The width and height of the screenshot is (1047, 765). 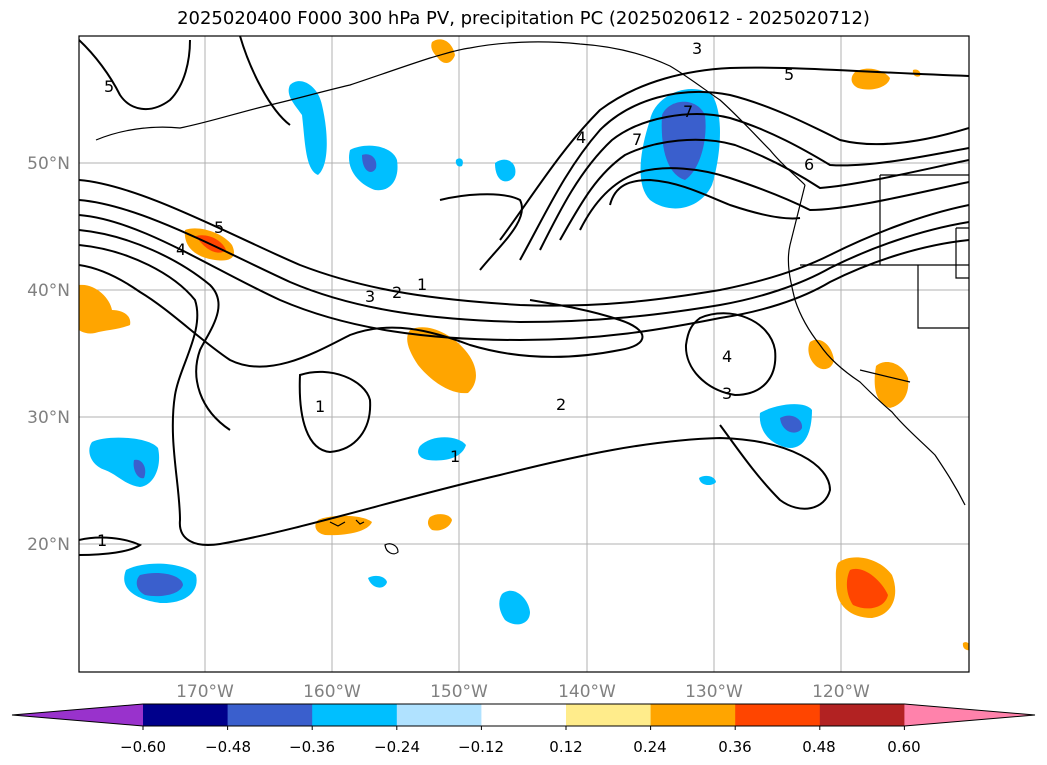 I want to click on lon-label-170w: 170°W, so click(x=205, y=692).